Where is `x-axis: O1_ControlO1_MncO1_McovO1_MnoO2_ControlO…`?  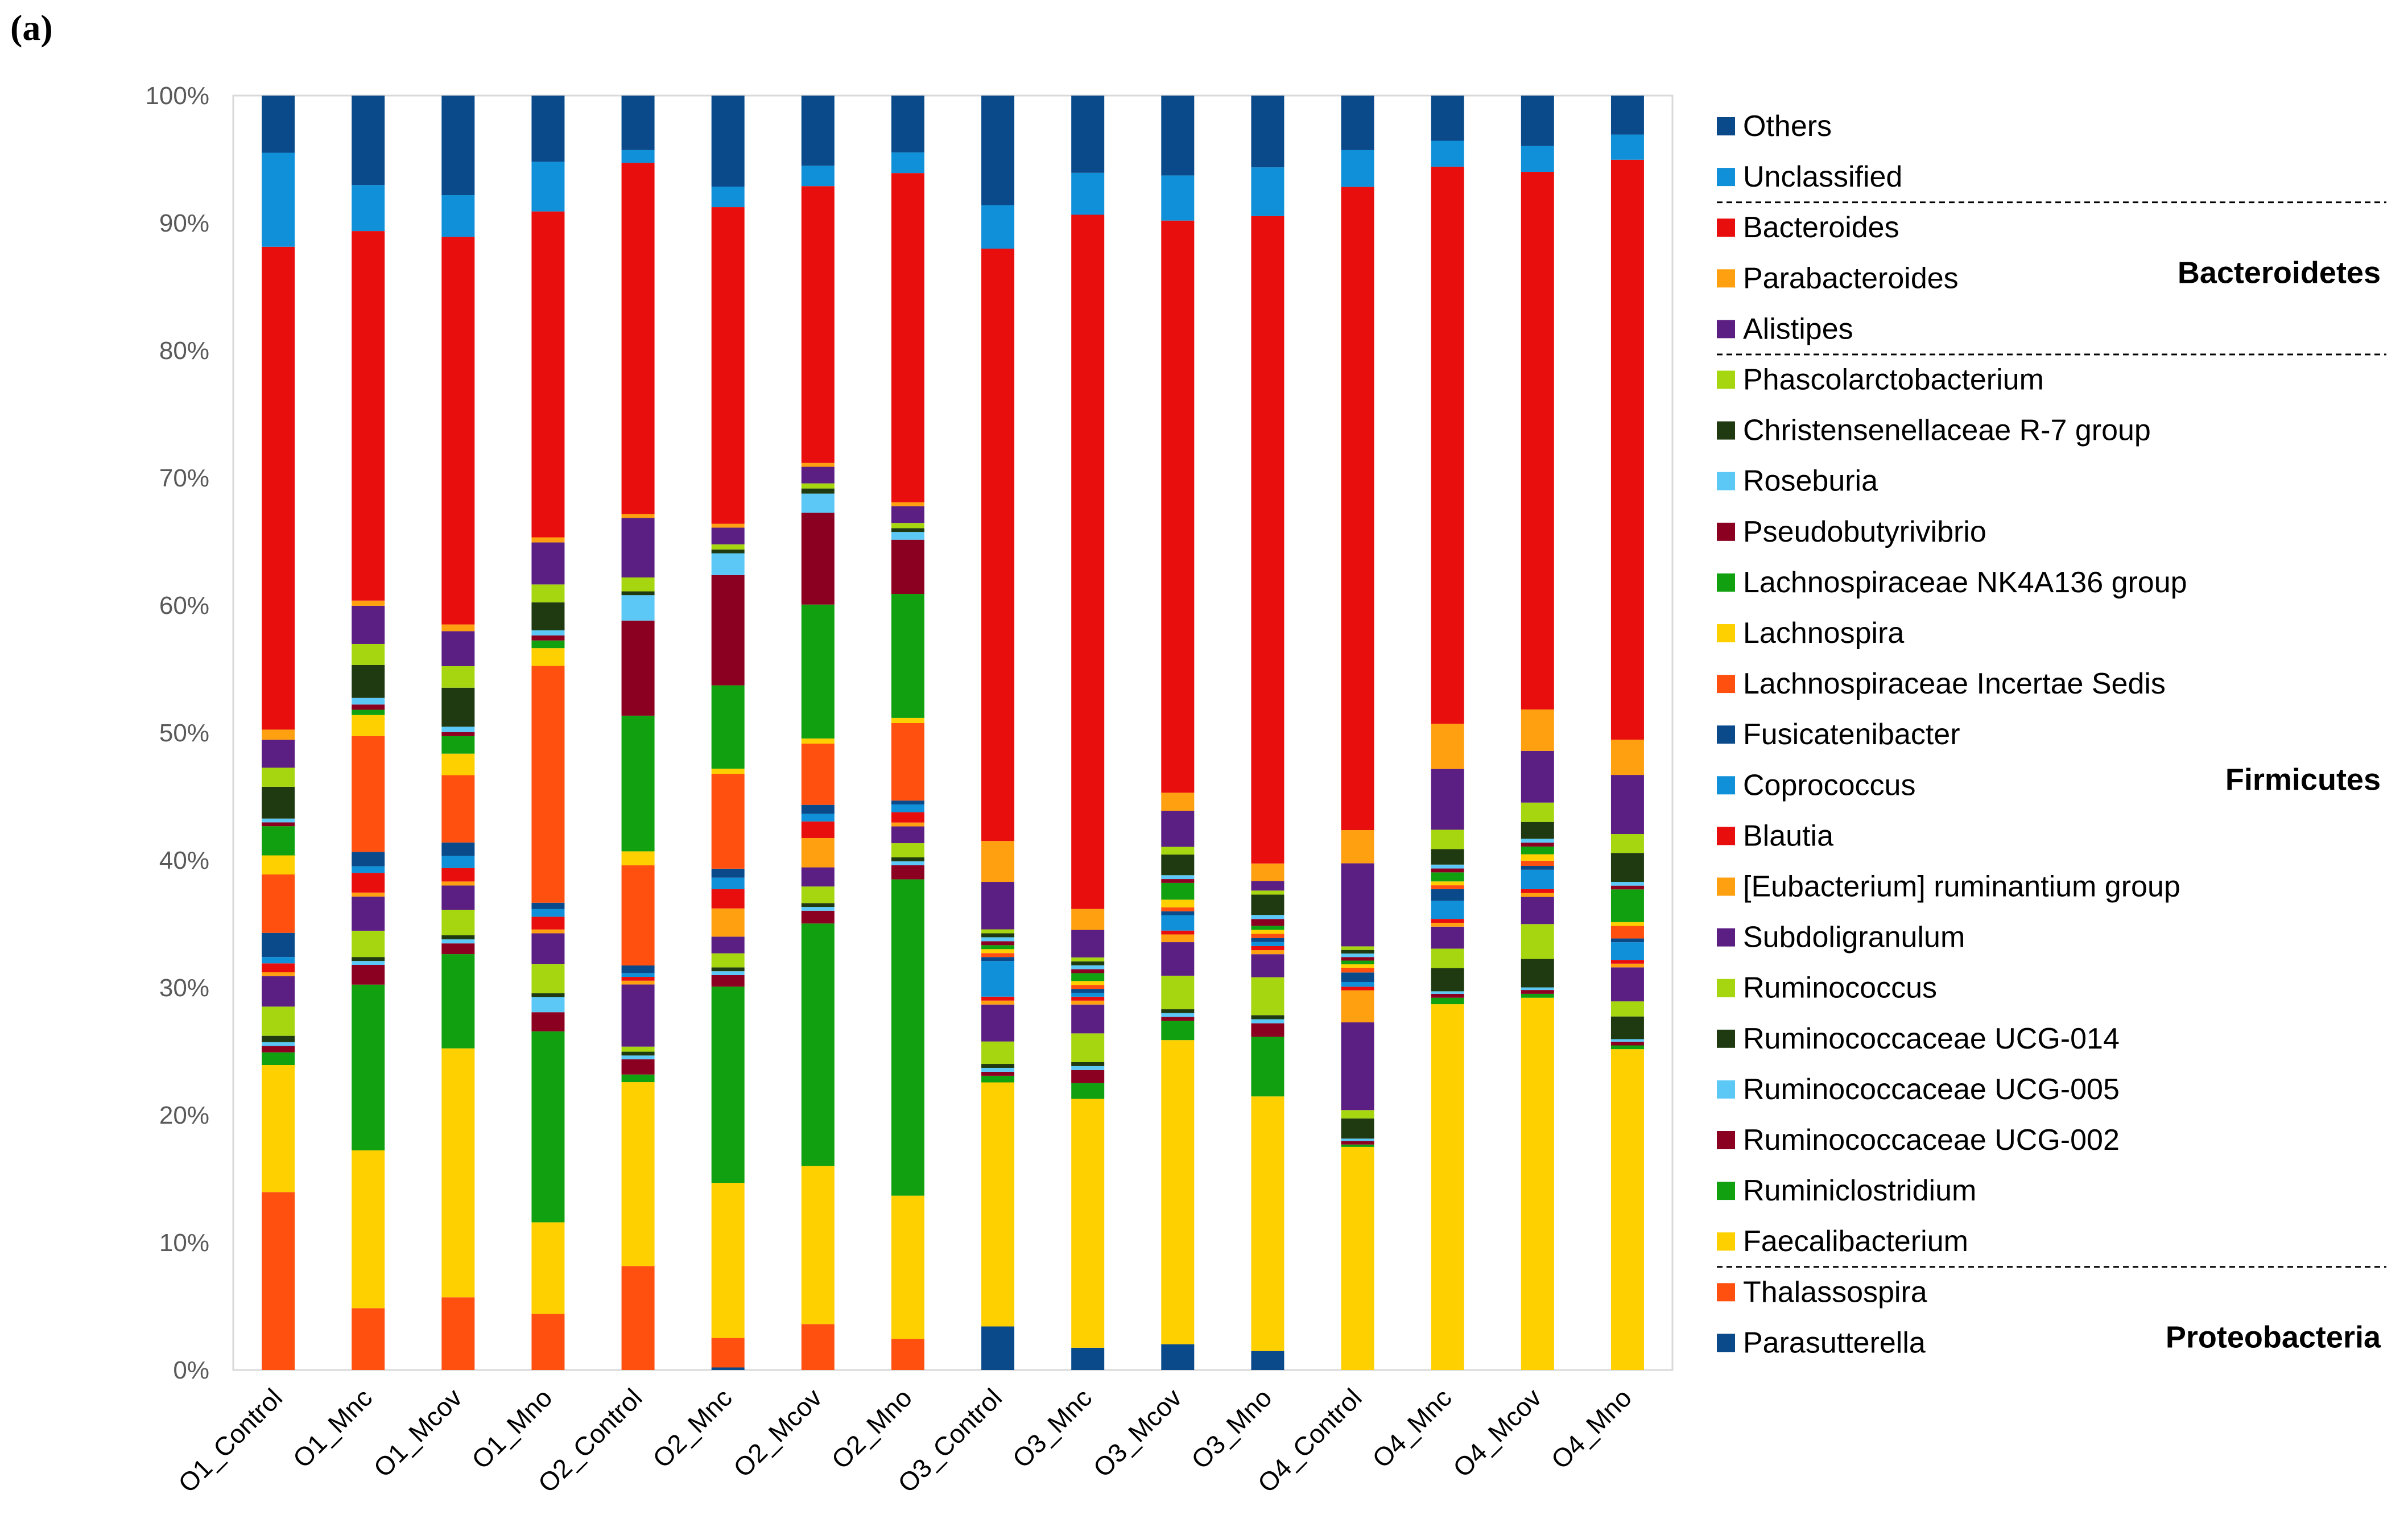
x-axis: O1_ControlO1_MncO1_McovO1_MnoO2_ControlO… is located at coordinates (904, 1440).